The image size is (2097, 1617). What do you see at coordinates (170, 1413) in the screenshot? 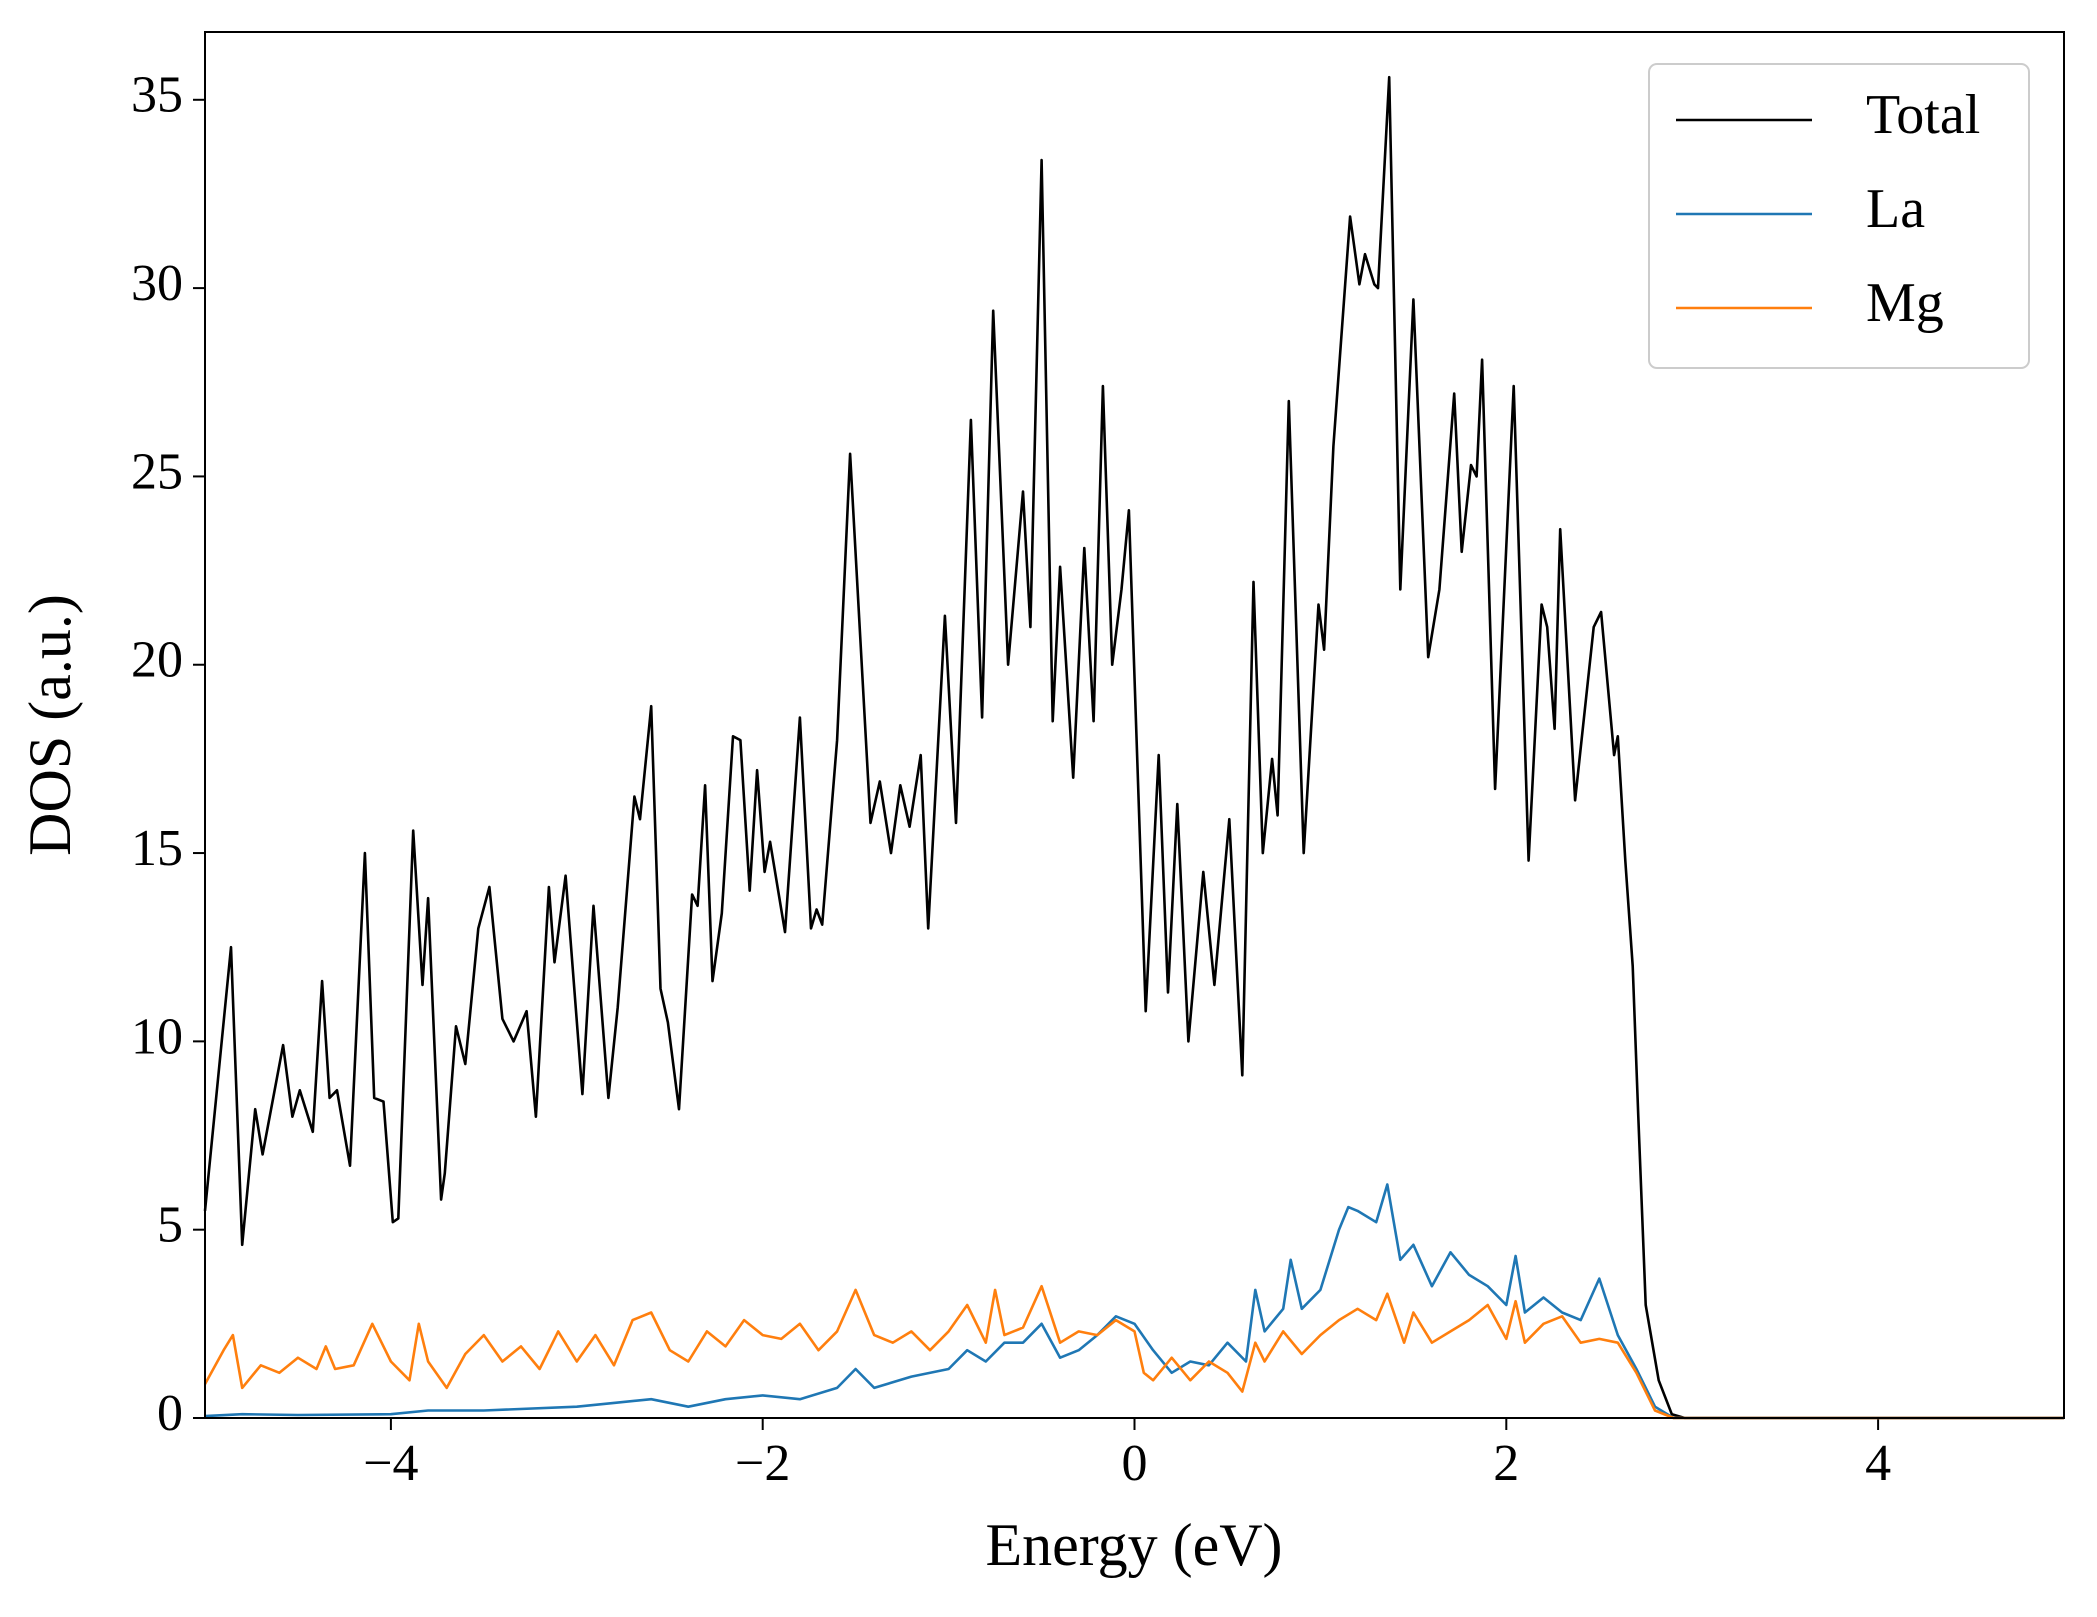
I see `y-tick-label: 0` at bounding box center [170, 1413].